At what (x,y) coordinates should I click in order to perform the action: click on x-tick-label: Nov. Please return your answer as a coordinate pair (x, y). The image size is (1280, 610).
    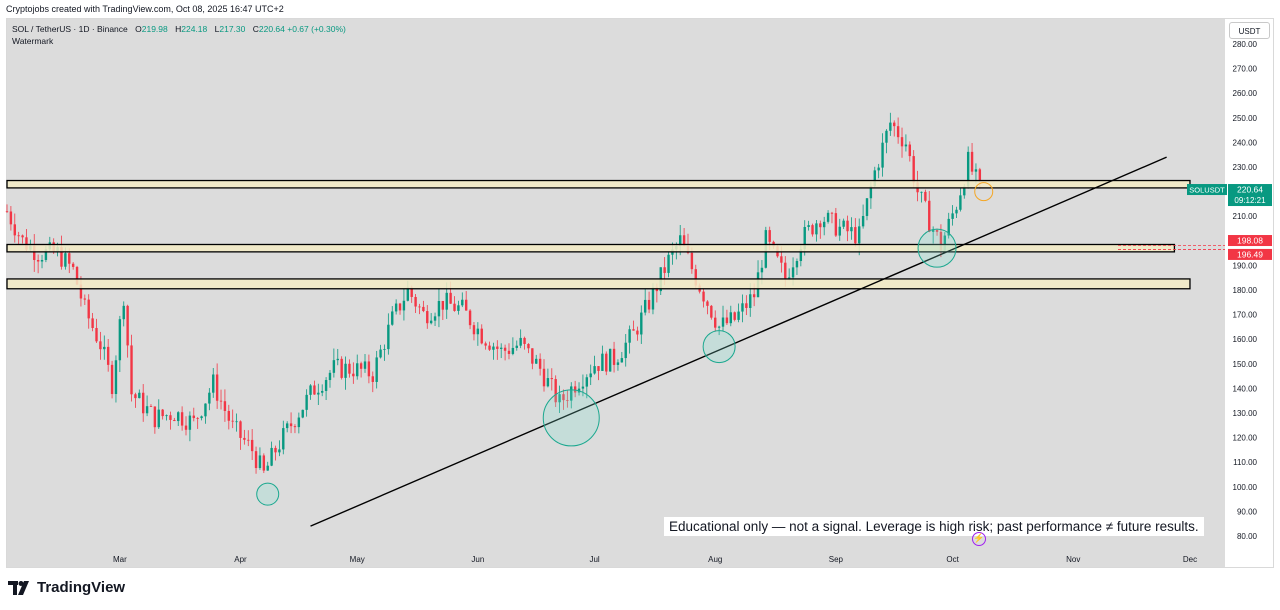
    Looking at the image, I should click on (1073, 559).